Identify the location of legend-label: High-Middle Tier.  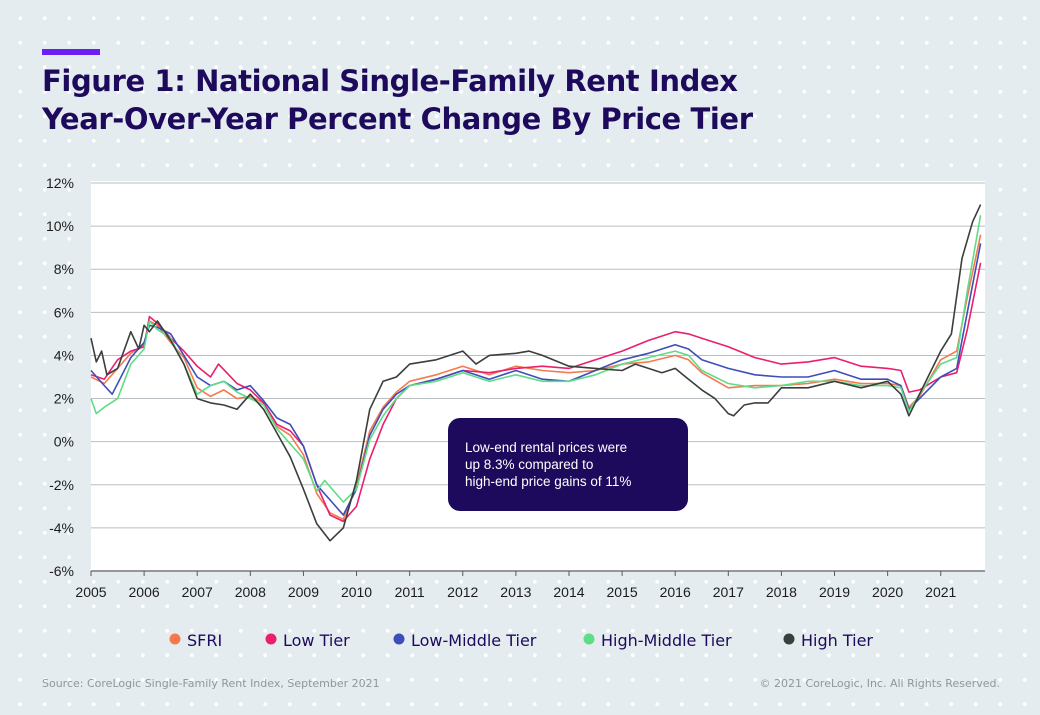
(666, 640).